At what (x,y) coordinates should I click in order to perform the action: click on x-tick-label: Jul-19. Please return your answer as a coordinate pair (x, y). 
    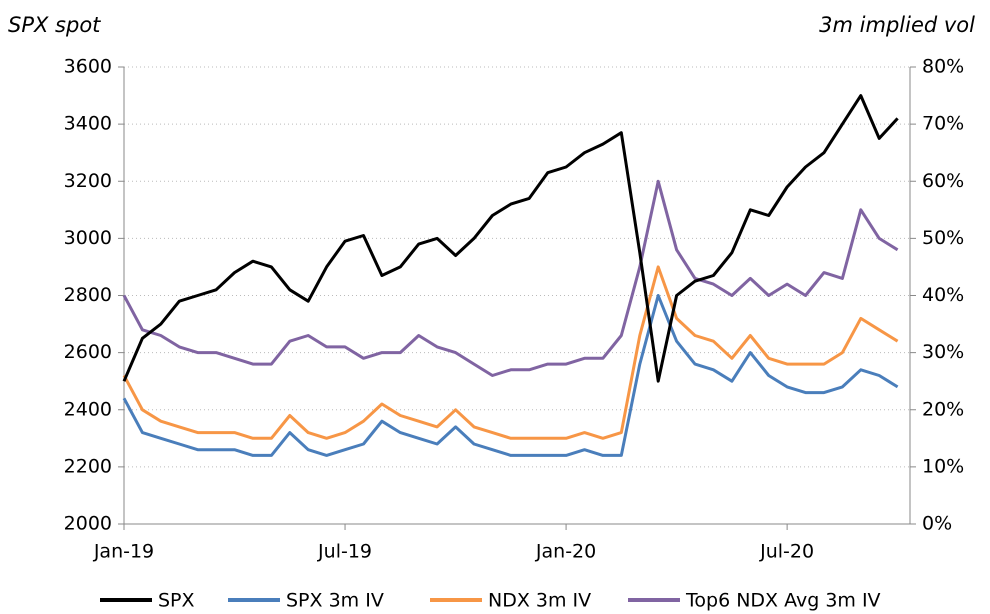
    Looking at the image, I should click on (344, 552).